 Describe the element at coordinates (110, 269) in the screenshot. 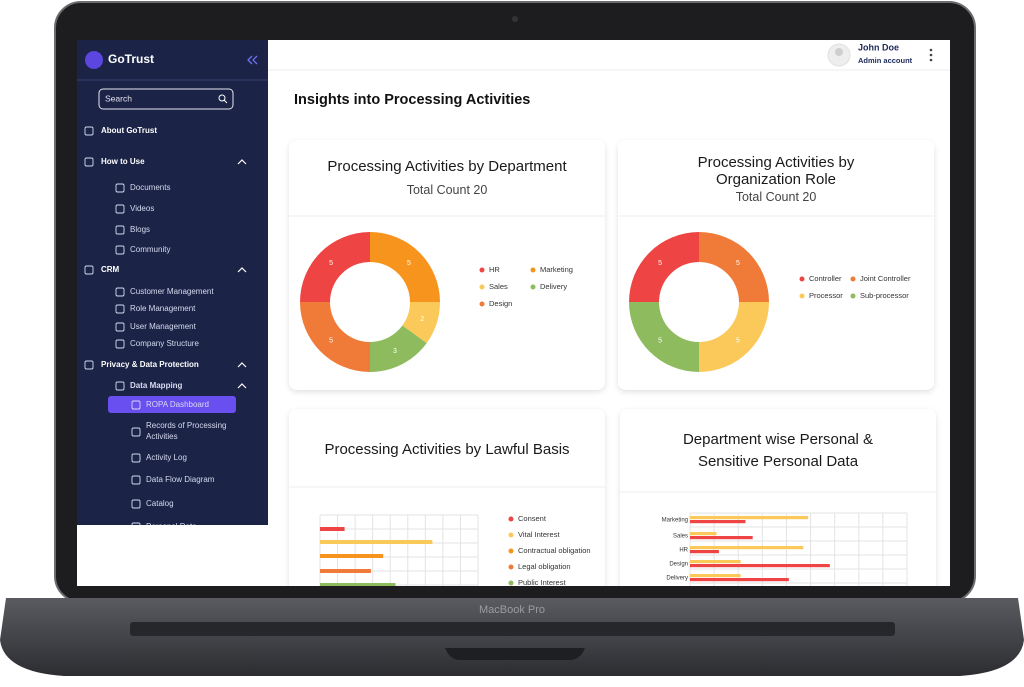

I see `nav-item: CRM` at that location.